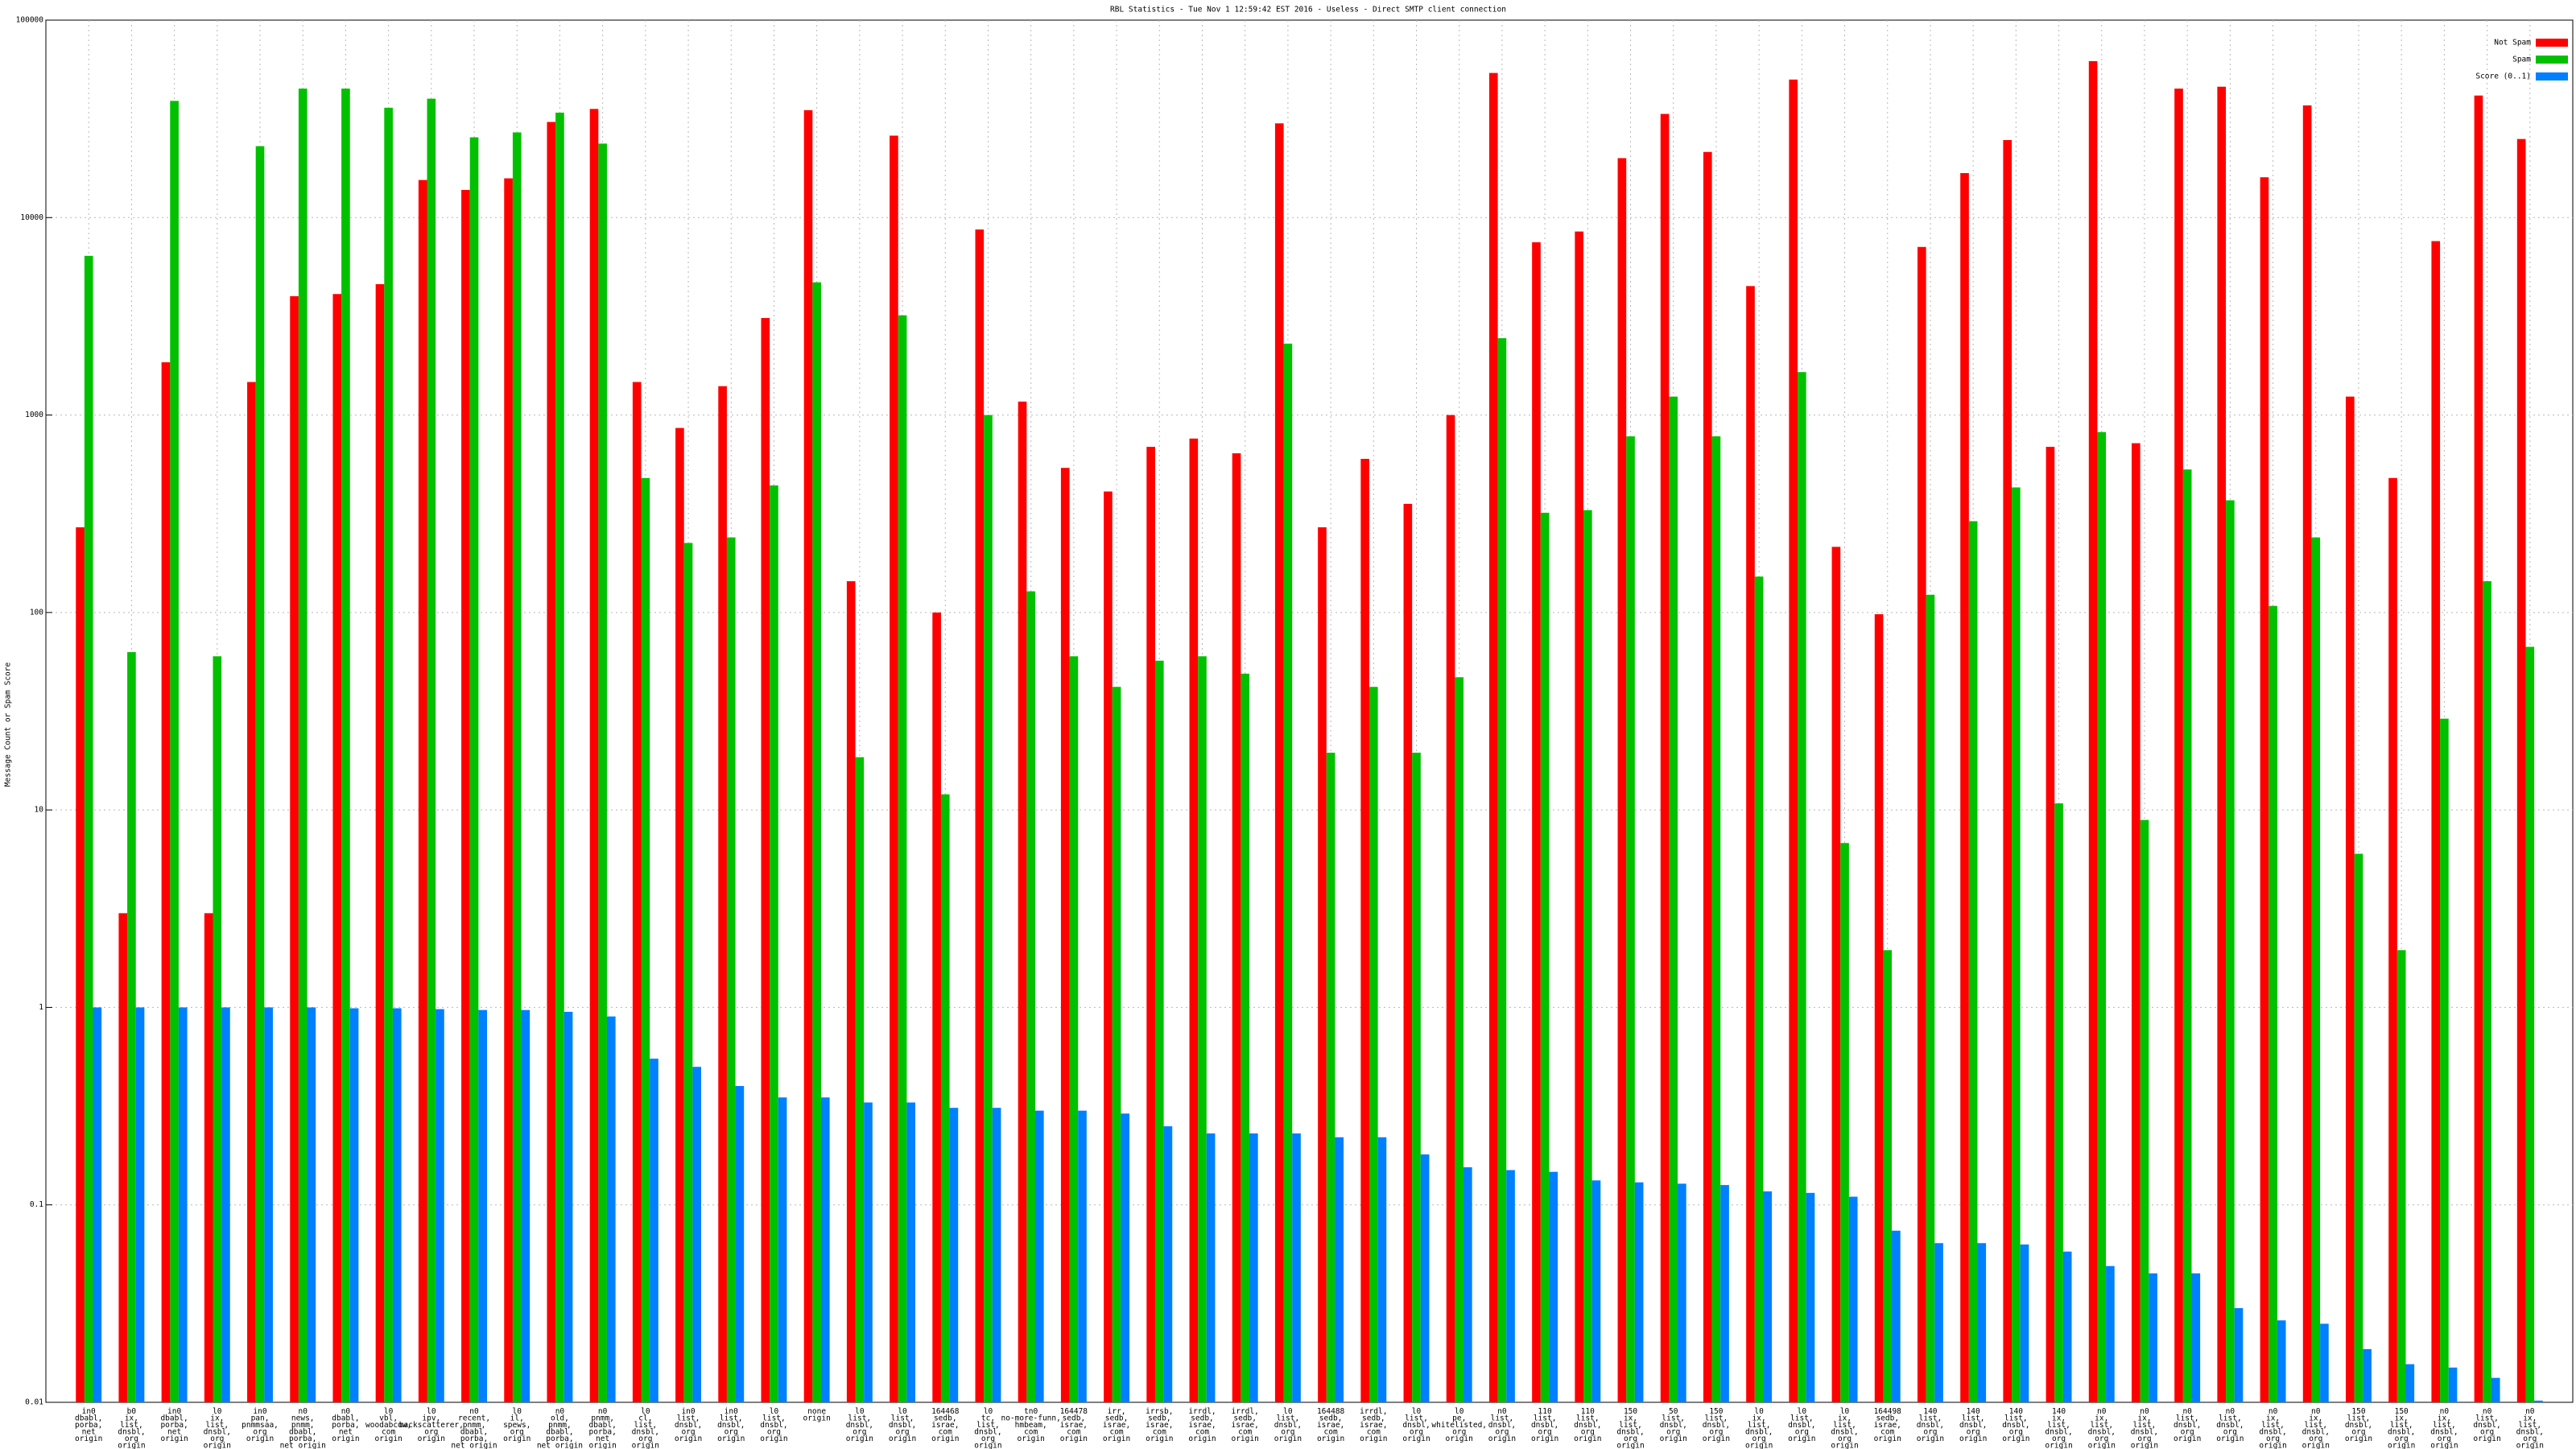 This screenshot has height=1449, width=2576. What do you see at coordinates (1074, 1411) in the screenshot?
I see `x-tick-label-line: 164478` at bounding box center [1074, 1411].